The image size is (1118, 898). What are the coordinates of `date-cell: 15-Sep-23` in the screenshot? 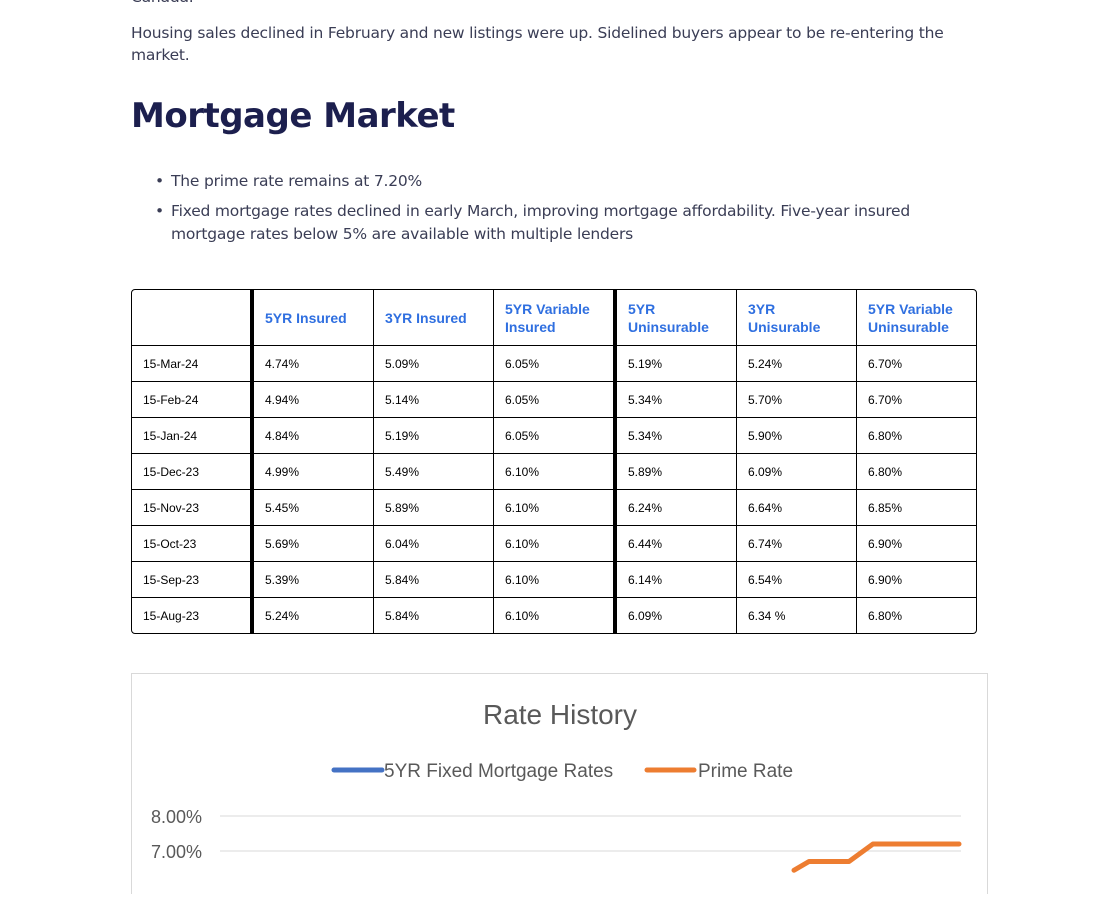 It's located at (193, 580).